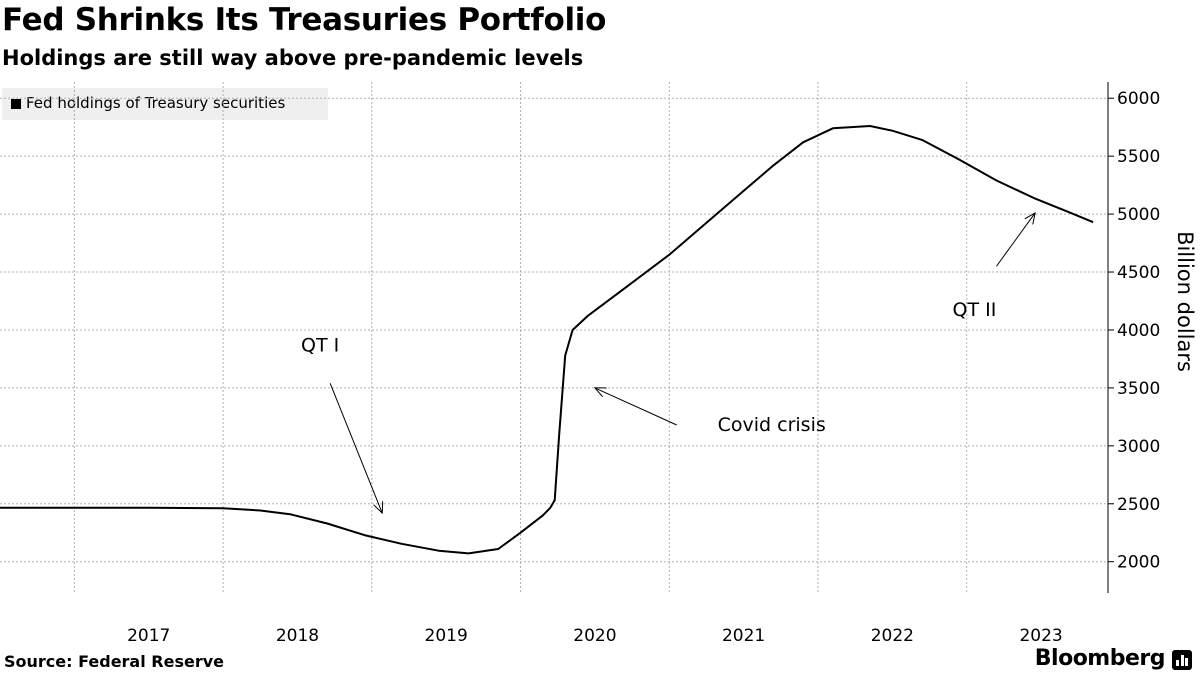  I want to click on y-tick-label: 6000, so click(1138, 99).